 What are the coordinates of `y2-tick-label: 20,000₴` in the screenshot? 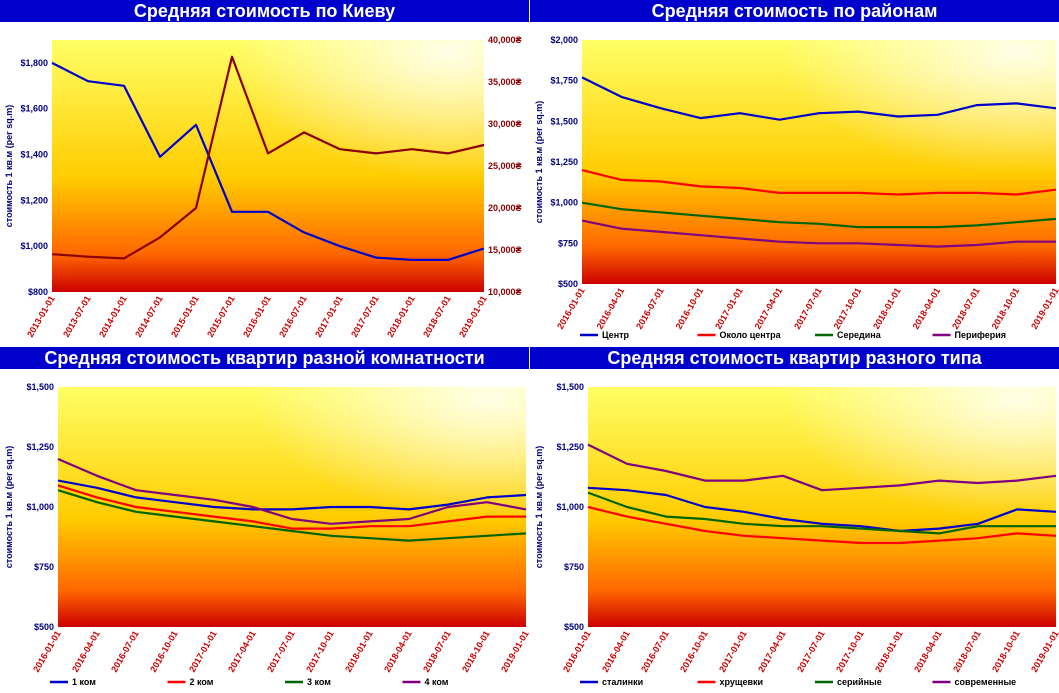 It's located at (505, 208).